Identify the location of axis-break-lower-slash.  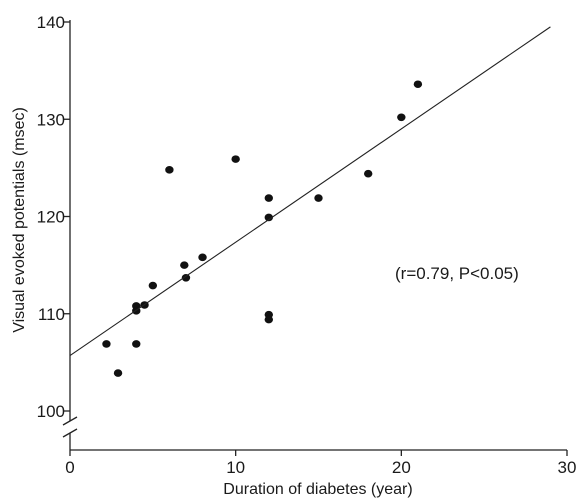
(70, 433).